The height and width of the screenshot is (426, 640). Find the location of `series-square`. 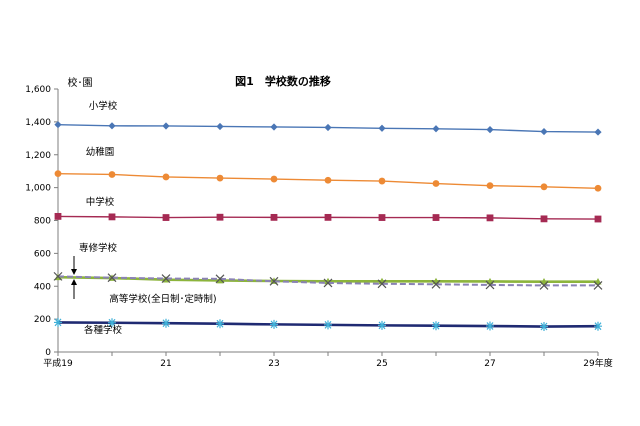

series-square is located at coordinates (328, 217).